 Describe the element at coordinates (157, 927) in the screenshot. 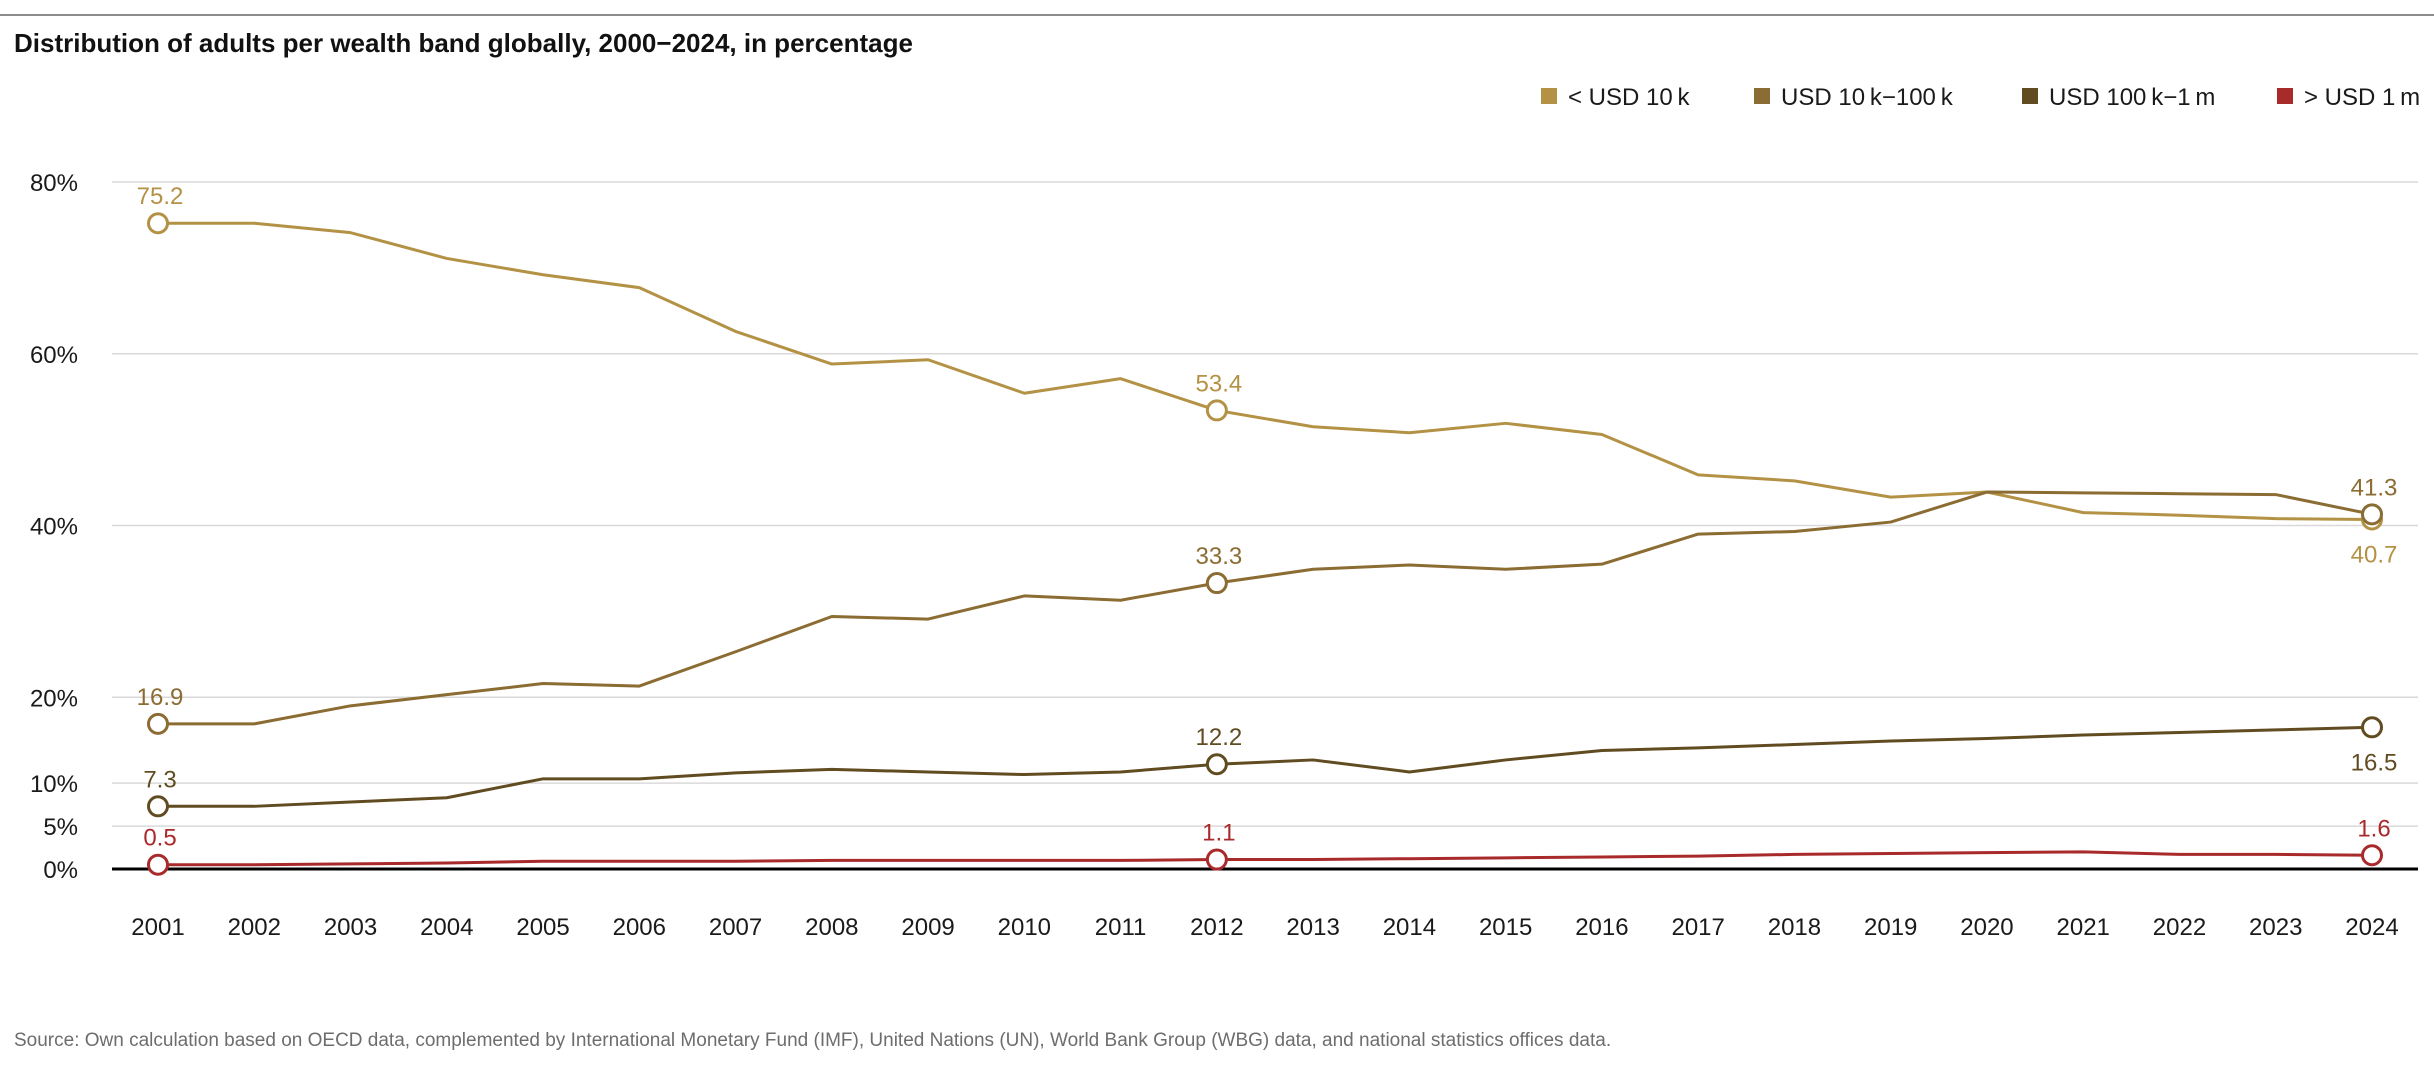

I see `x-tick-label: 2001` at that location.